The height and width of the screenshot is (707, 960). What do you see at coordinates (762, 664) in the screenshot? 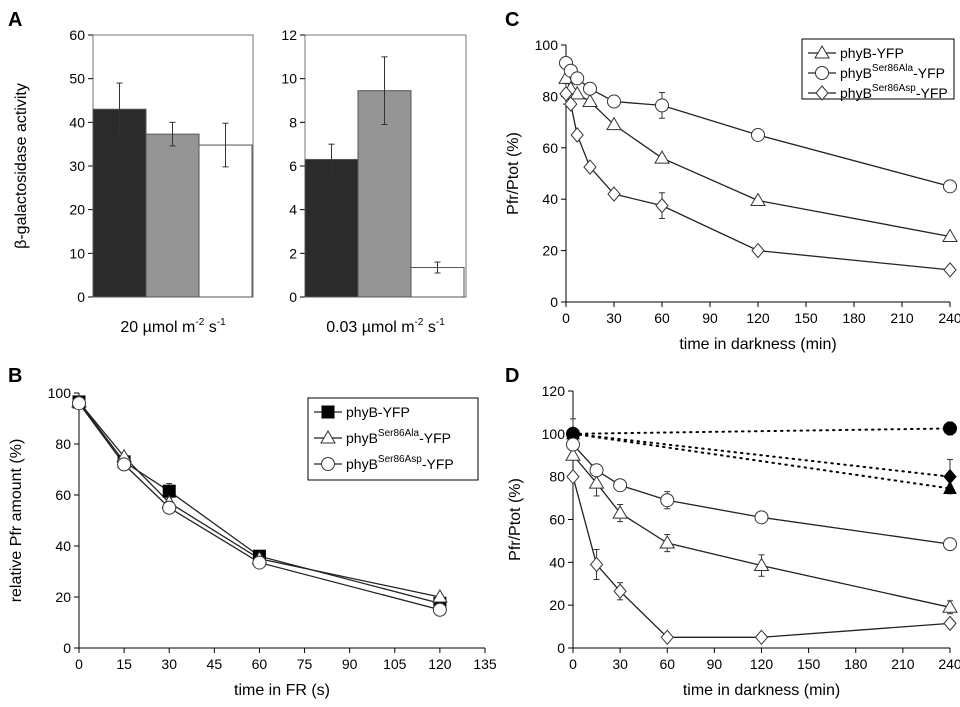
I see `panel-d-x-tick-label: 120` at bounding box center [762, 664].